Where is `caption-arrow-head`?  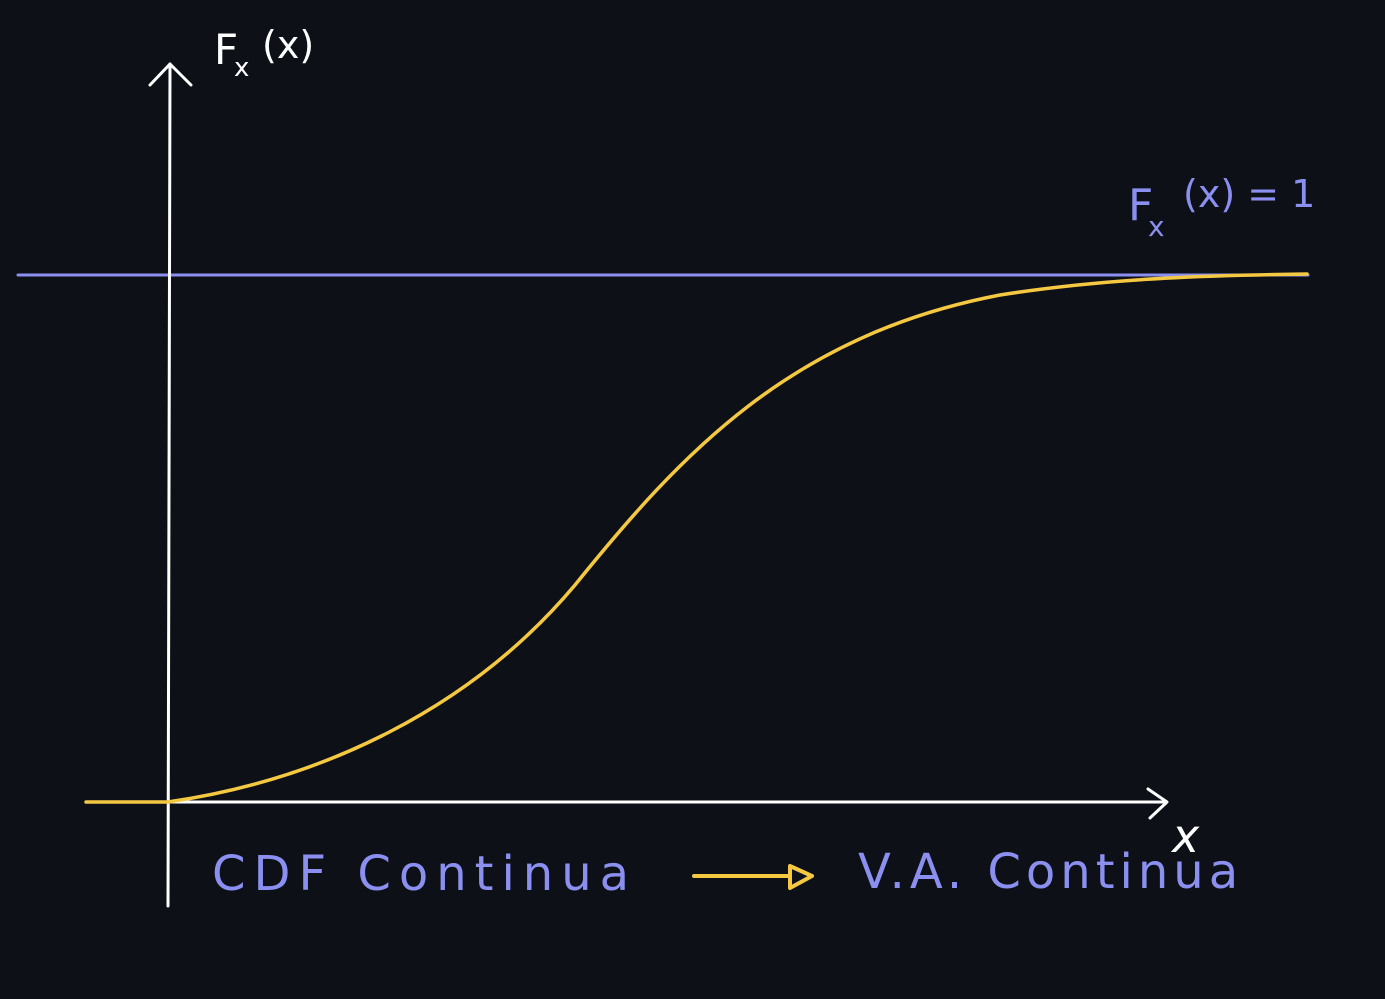
caption-arrow-head is located at coordinates (801, 877).